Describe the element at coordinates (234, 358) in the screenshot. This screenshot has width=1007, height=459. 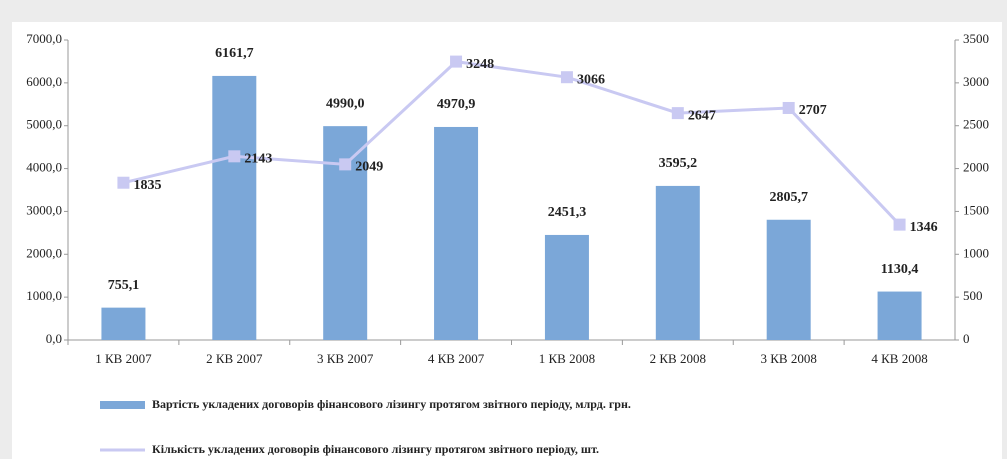
I see `x-tick-label: 2 КВ 2007` at that location.